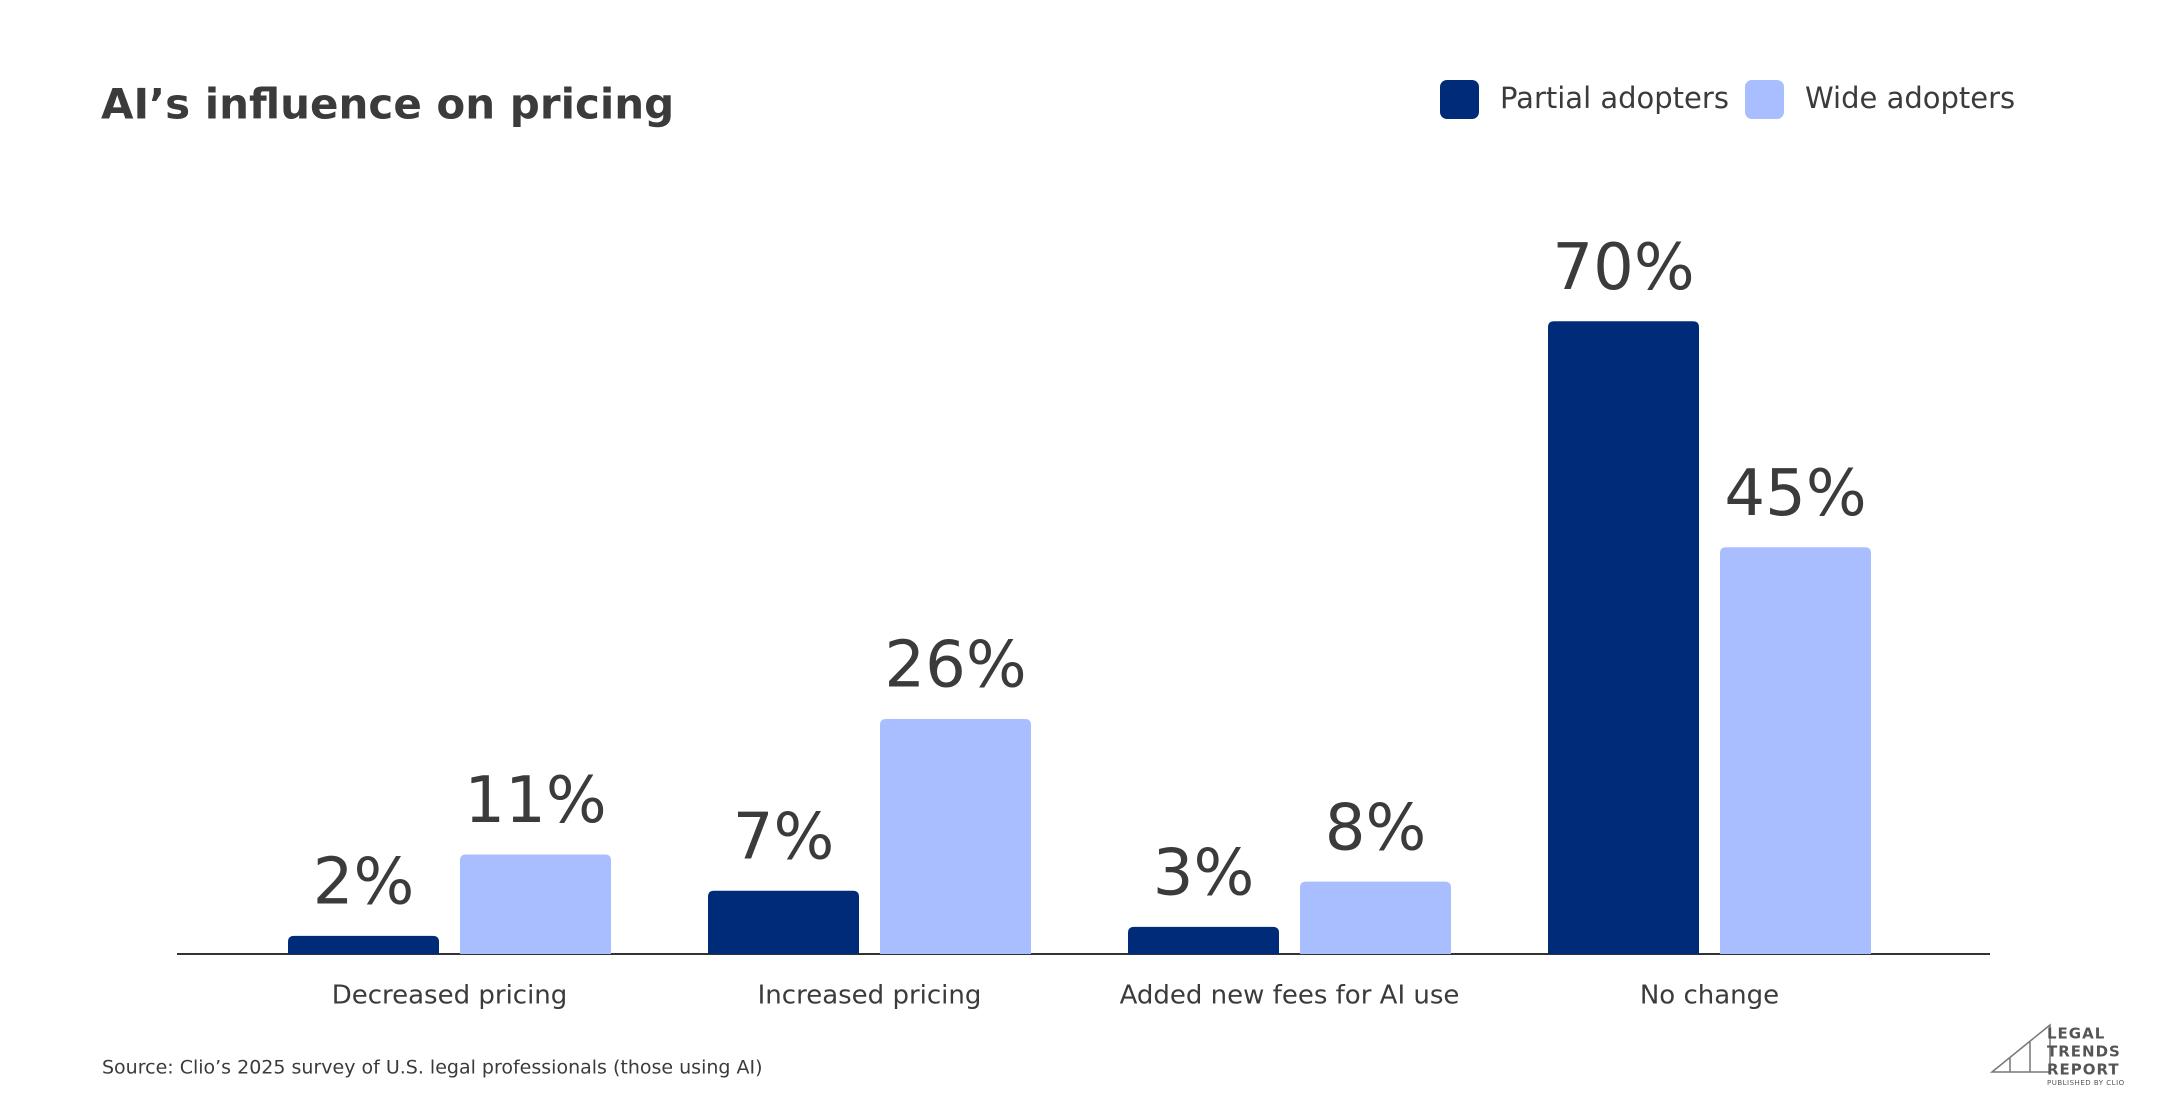 This screenshot has height=1120, width=2160. I want to click on data-label: 3%, so click(1204, 873).